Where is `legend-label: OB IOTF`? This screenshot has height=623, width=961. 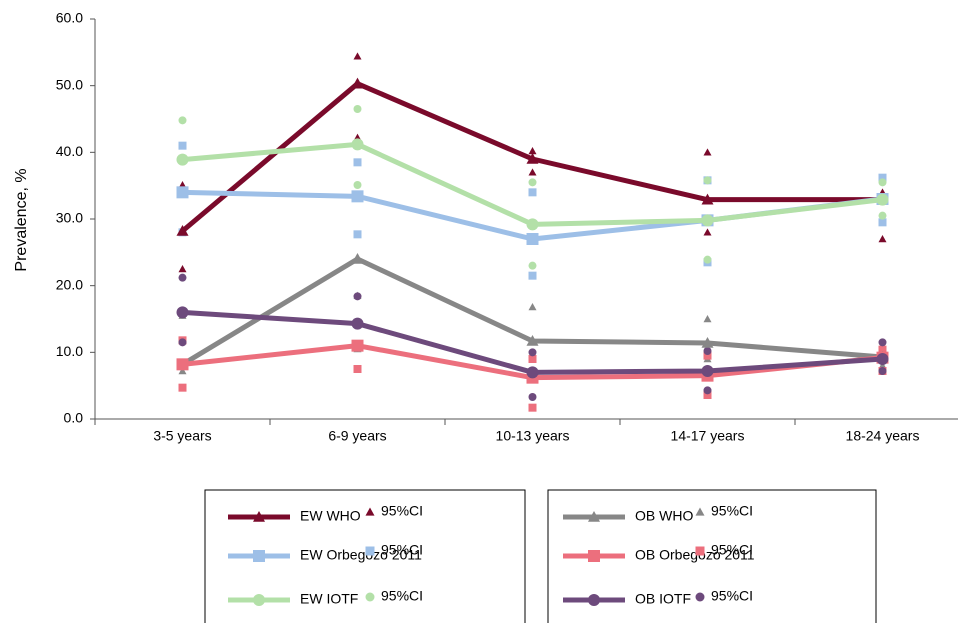
legend-label: OB IOTF is located at coordinates (663, 599).